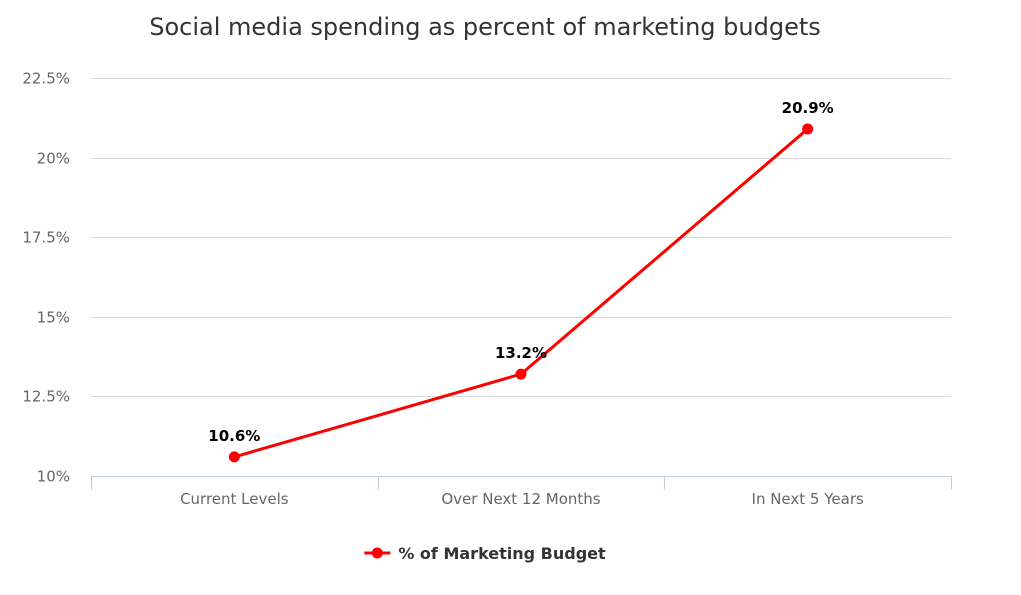  Describe the element at coordinates (46, 278) in the screenshot. I see `y-axis-ticks: 10% 12.5% 15% 17.5% 20% 22.5%` at that location.